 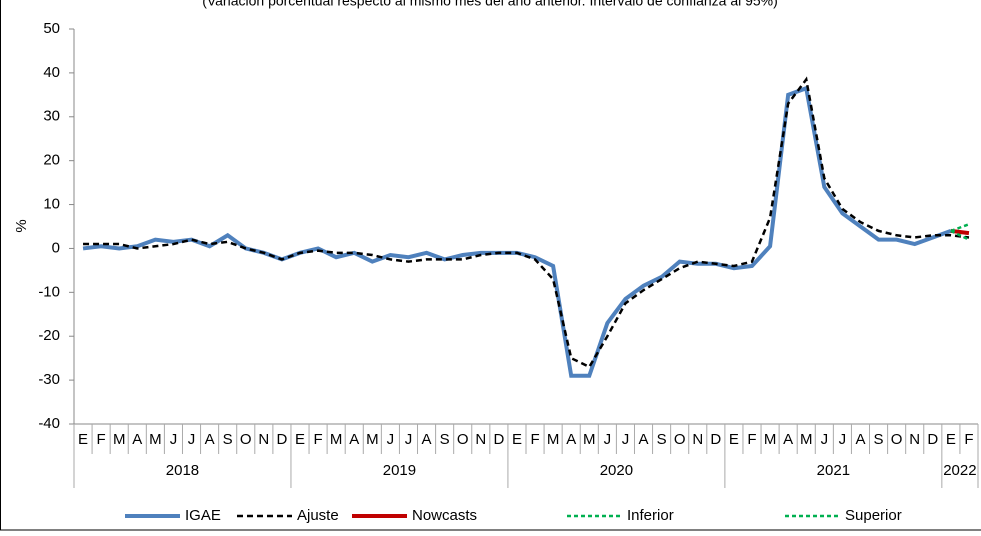 What do you see at coordinates (399, 470) in the screenshot?
I see `year-label: 2019` at bounding box center [399, 470].